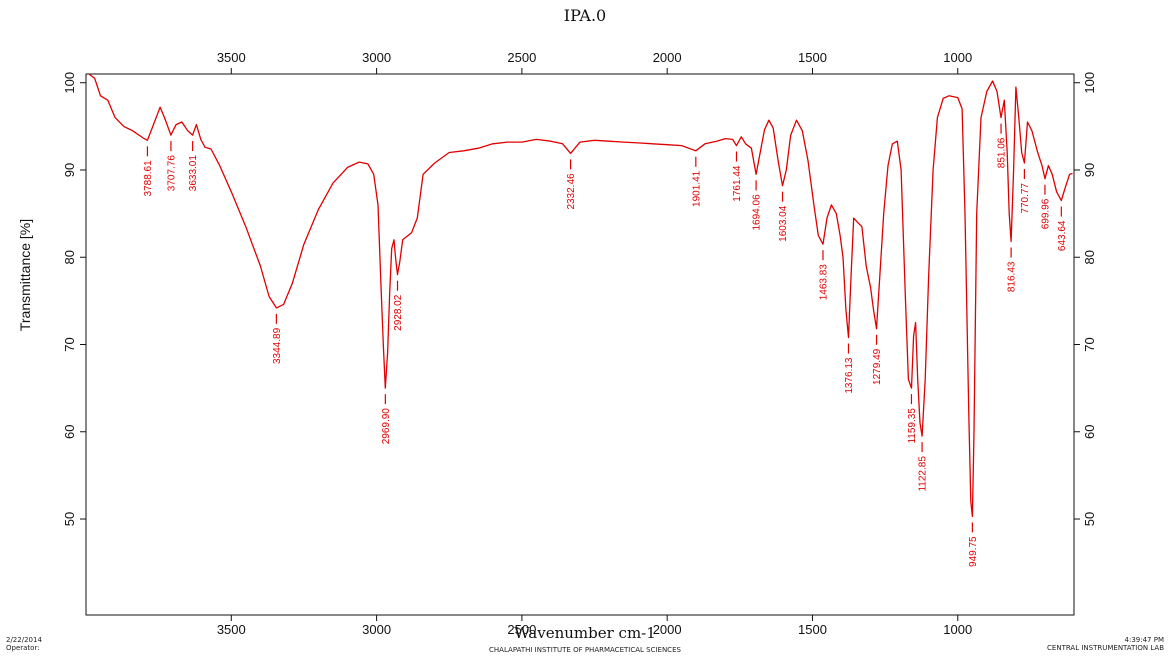 This screenshot has height=657, width=1170. What do you see at coordinates (696, 188) in the screenshot?
I see `peak-label: 1901.41` at bounding box center [696, 188].